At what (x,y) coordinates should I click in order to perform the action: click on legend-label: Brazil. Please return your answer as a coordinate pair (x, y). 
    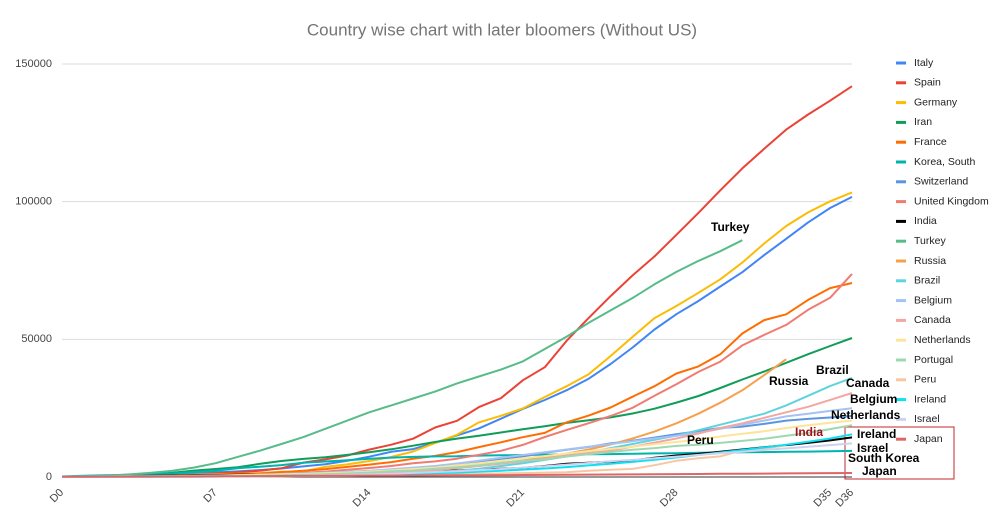
    Looking at the image, I should click on (927, 281).